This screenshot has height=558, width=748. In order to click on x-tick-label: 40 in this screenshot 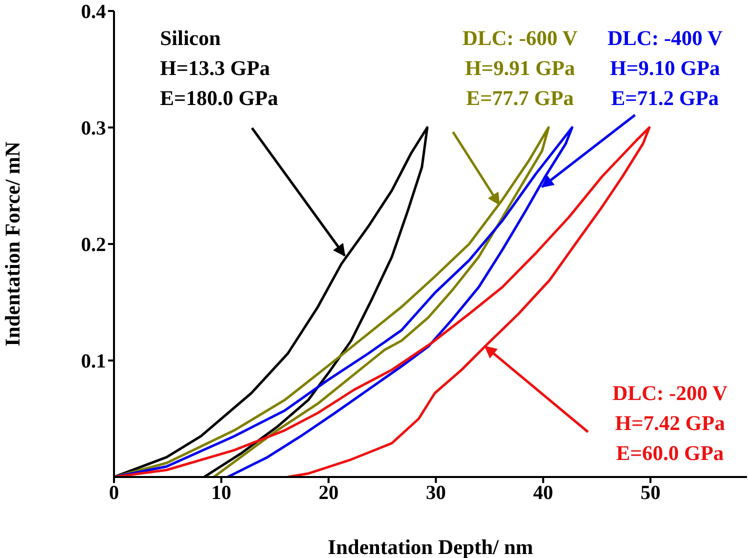, I will do `click(543, 493)`.